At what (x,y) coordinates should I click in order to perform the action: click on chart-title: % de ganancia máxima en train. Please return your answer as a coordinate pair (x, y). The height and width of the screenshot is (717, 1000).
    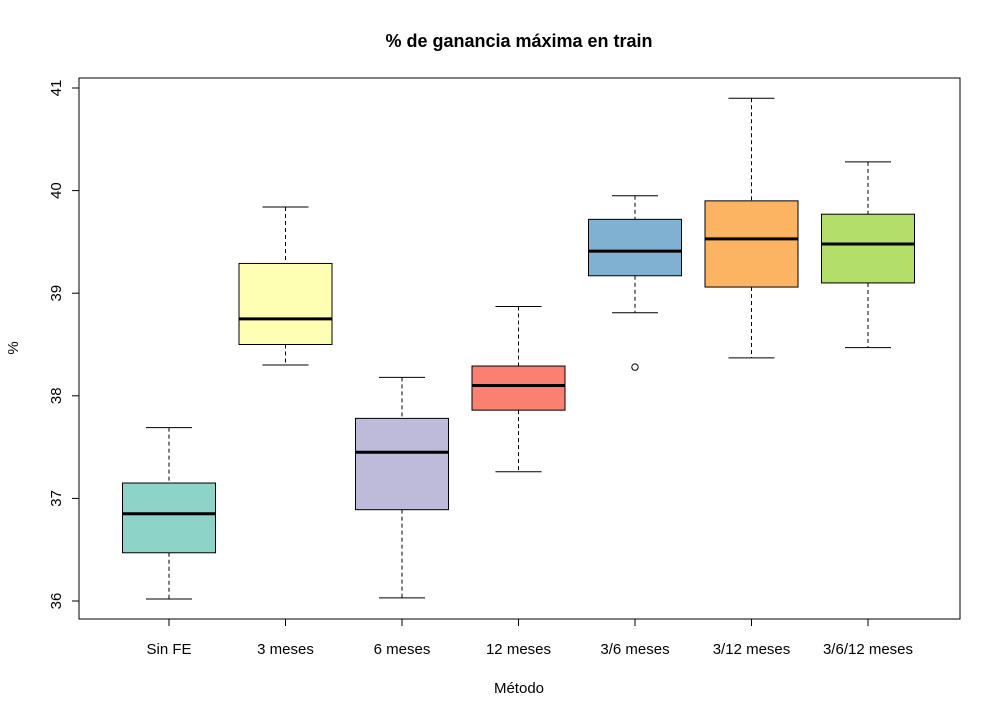
    Looking at the image, I should click on (518, 41).